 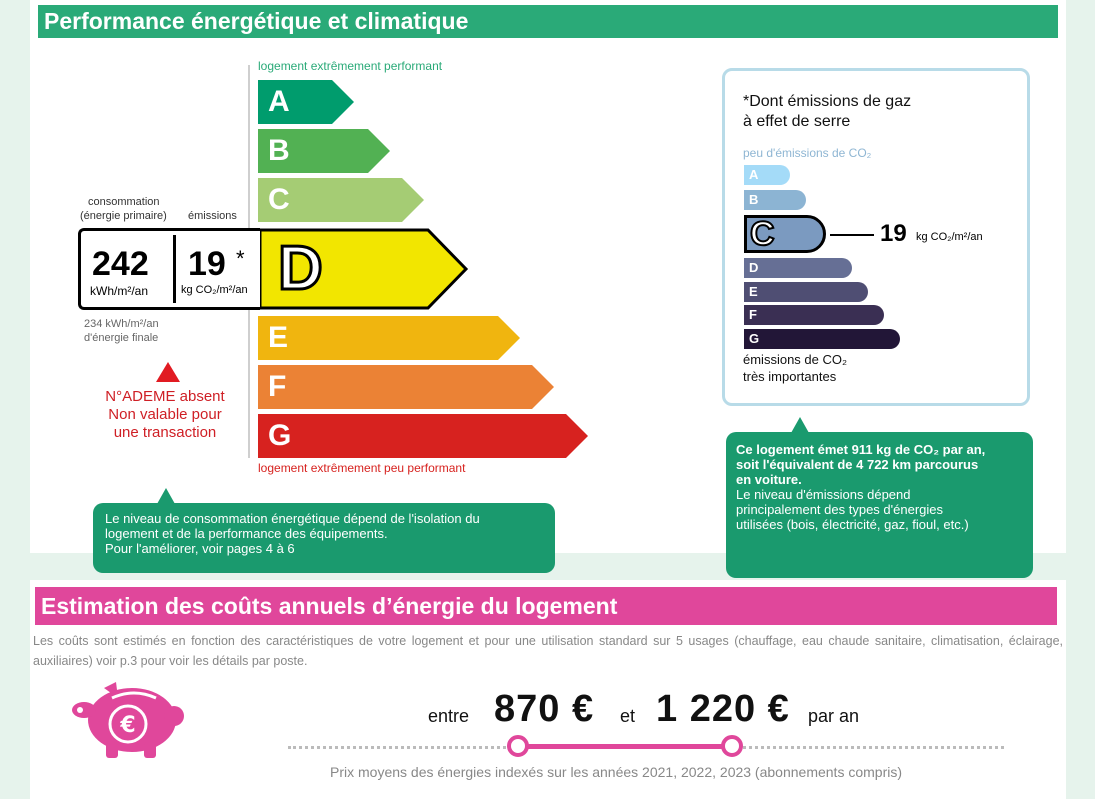 I want to click on co2-bottom-label-1: émissions de CO₂, so click(x=795, y=359).